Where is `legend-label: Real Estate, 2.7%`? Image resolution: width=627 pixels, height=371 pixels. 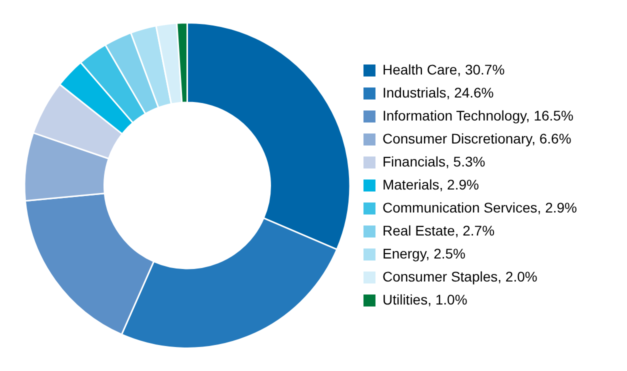 legend-label: Real Estate, 2.7% is located at coordinates (438, 230).